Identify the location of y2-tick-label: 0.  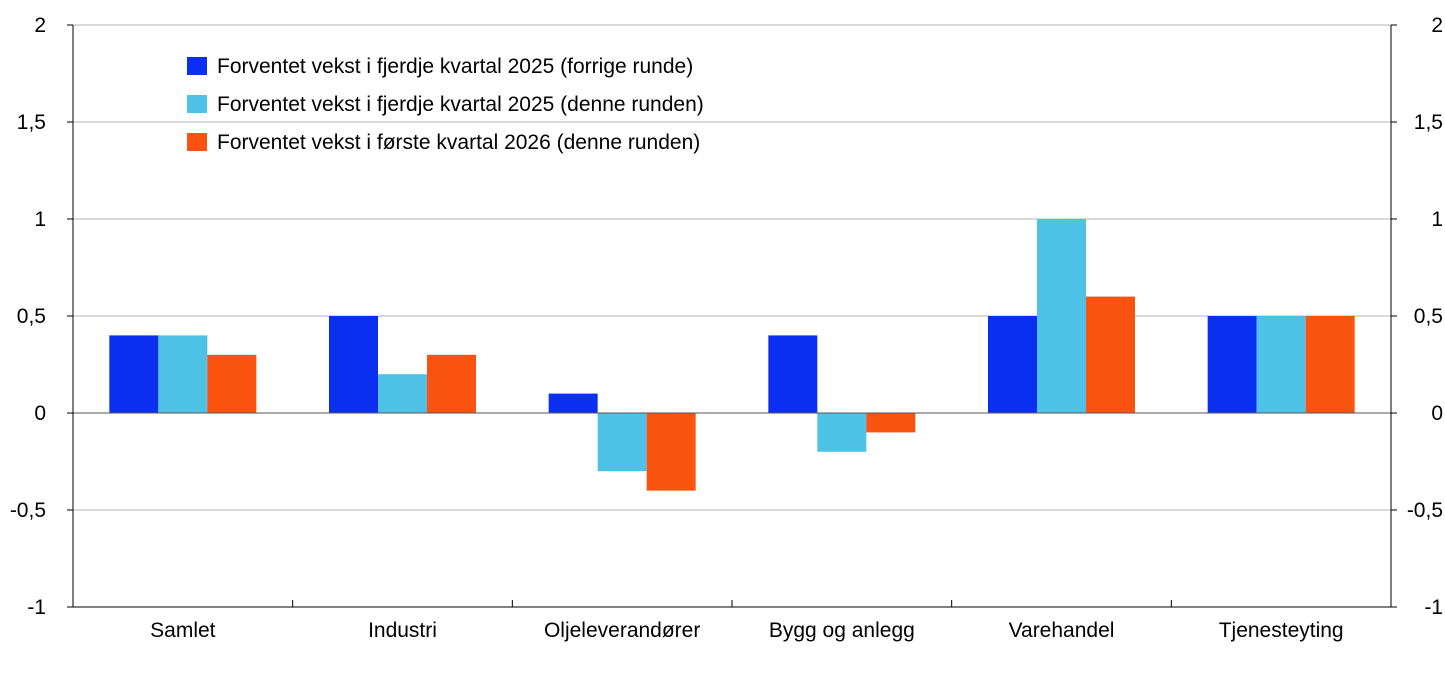
(1437, 413).